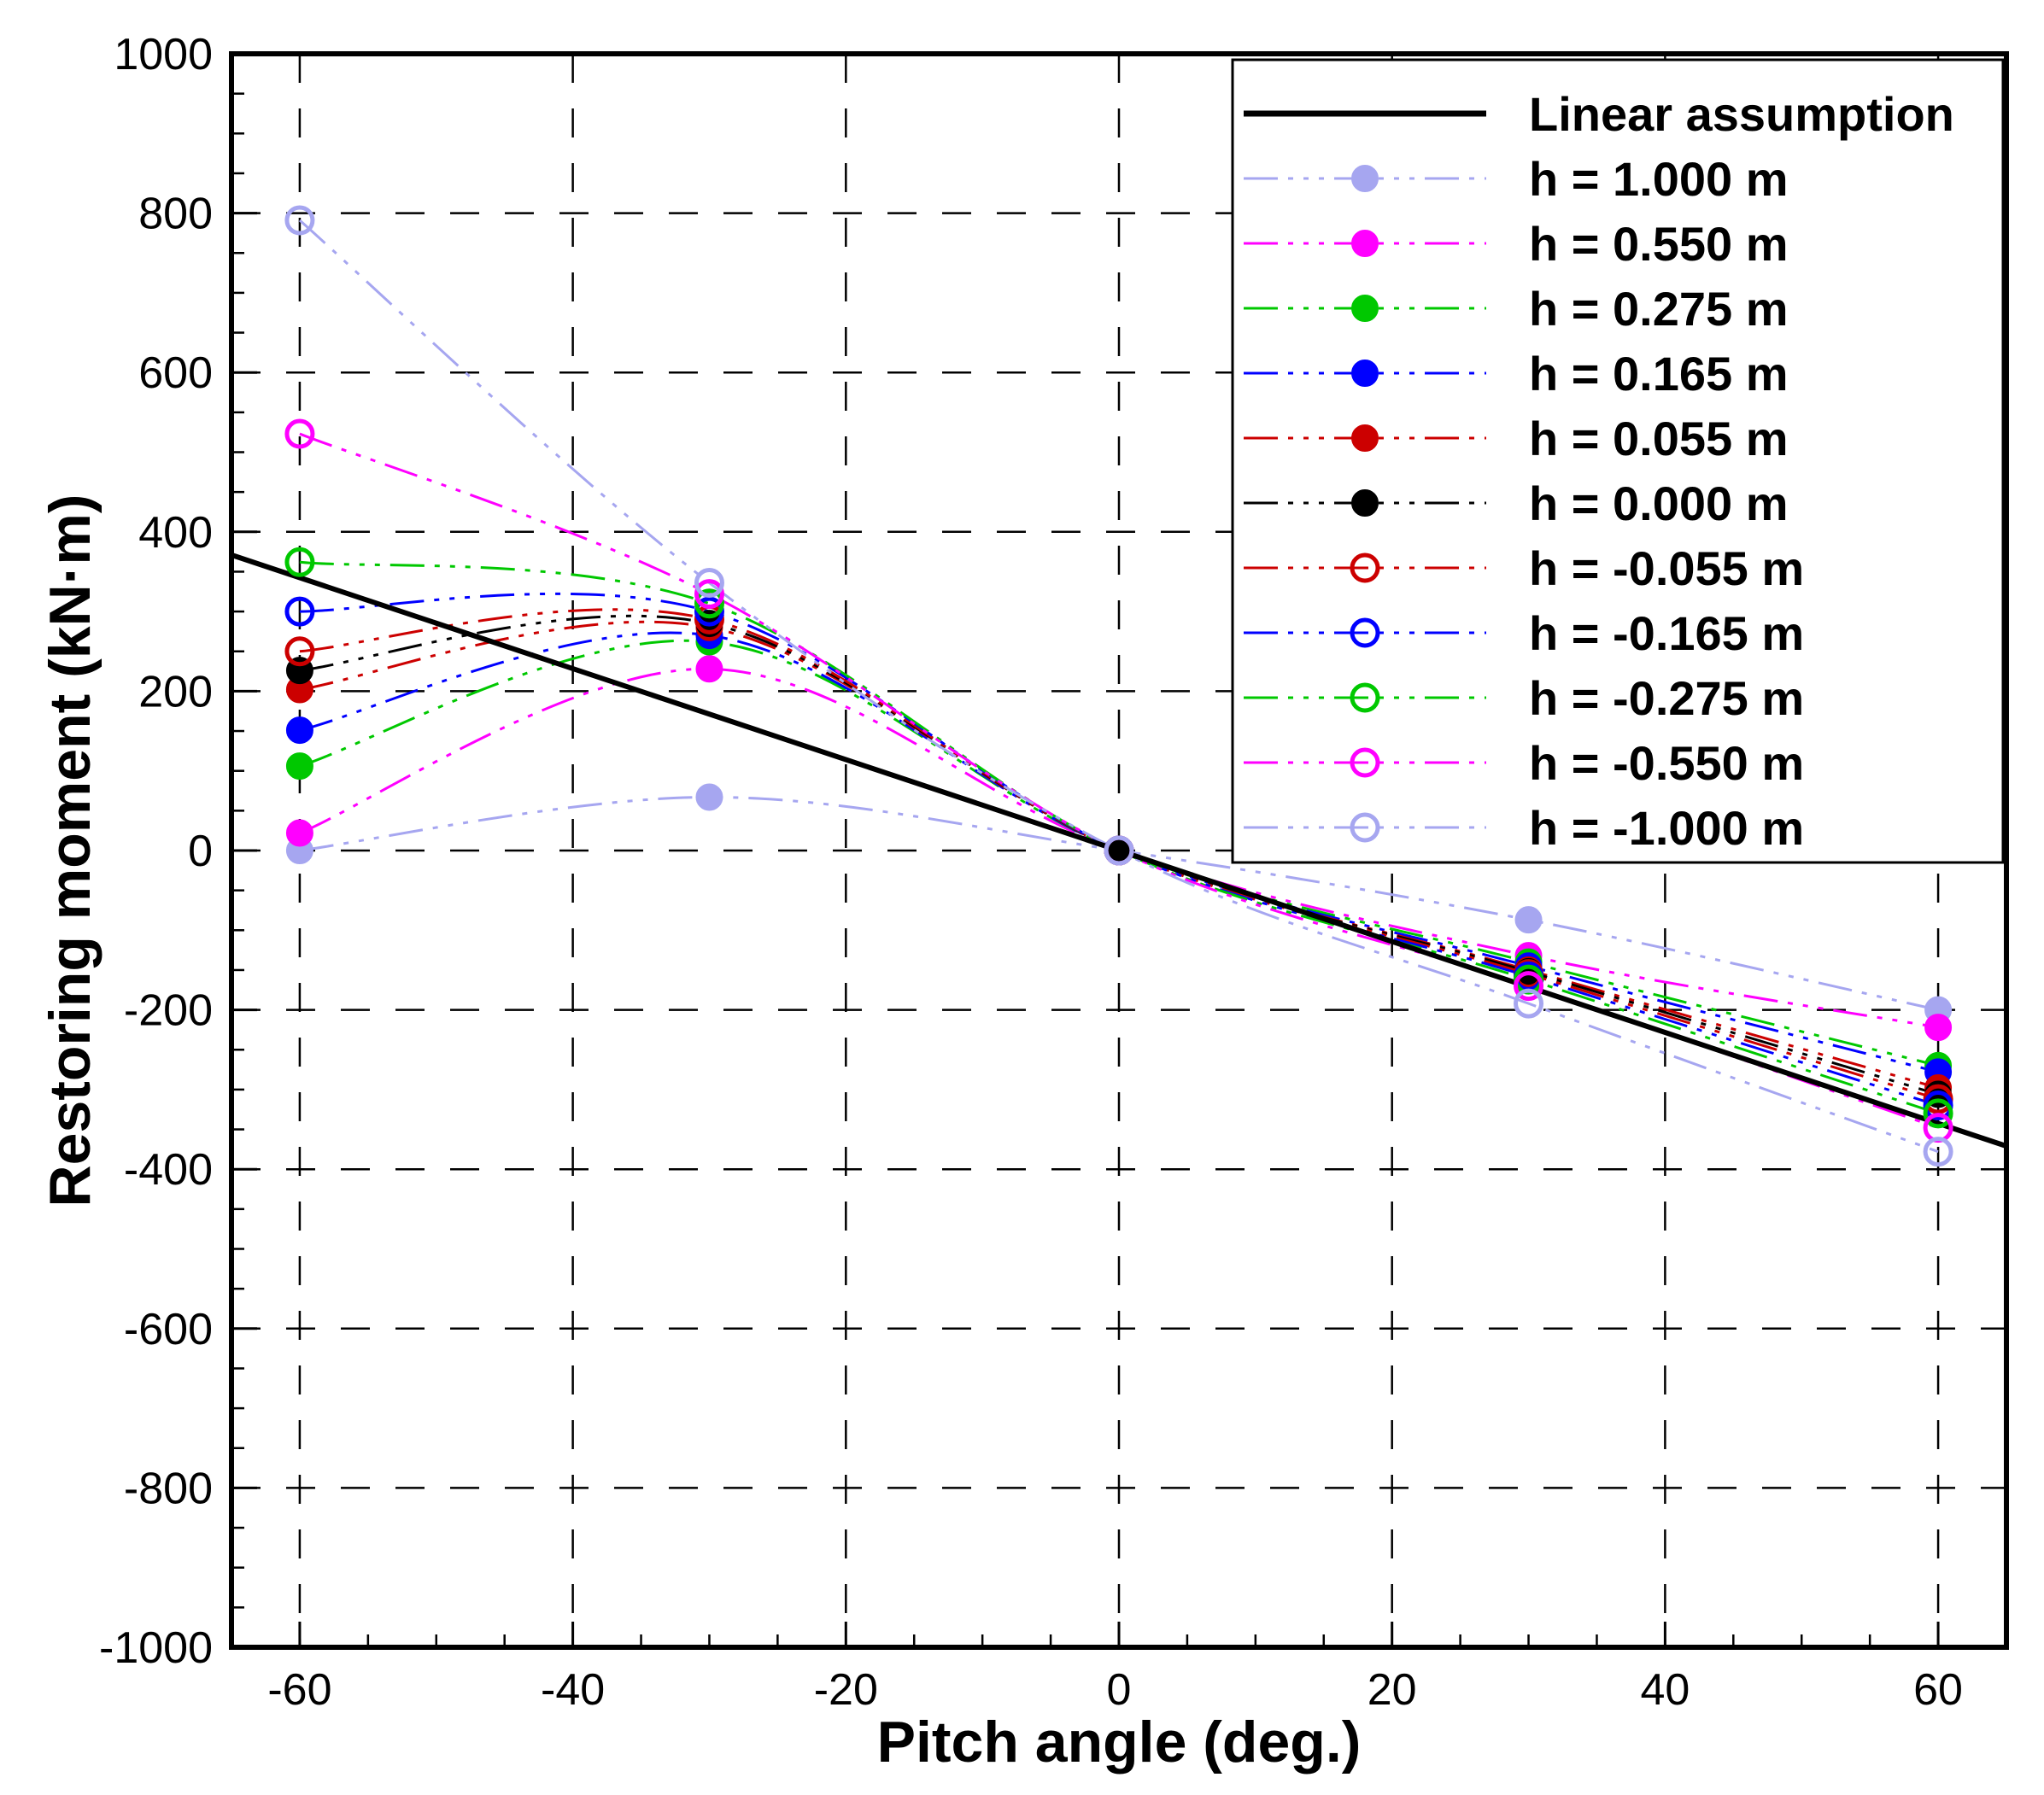 This screenshot has width=2044, height=1795. I want to click on y-tick-label: -400, so click(168, 1170).